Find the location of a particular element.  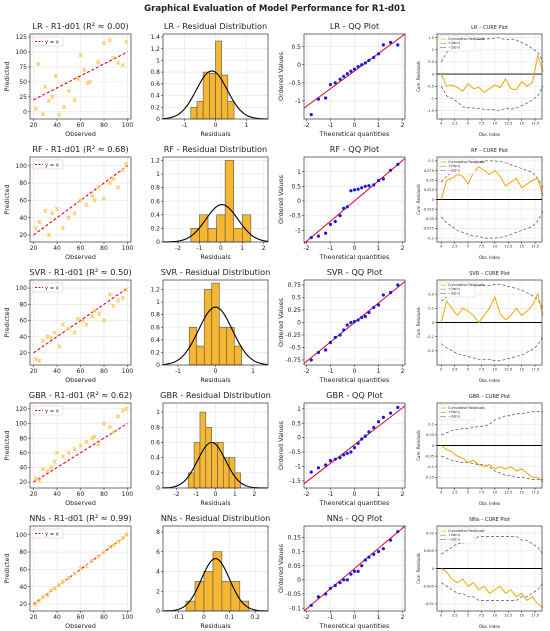

y-tick-label: 75 is located at coordinates (23, 67).